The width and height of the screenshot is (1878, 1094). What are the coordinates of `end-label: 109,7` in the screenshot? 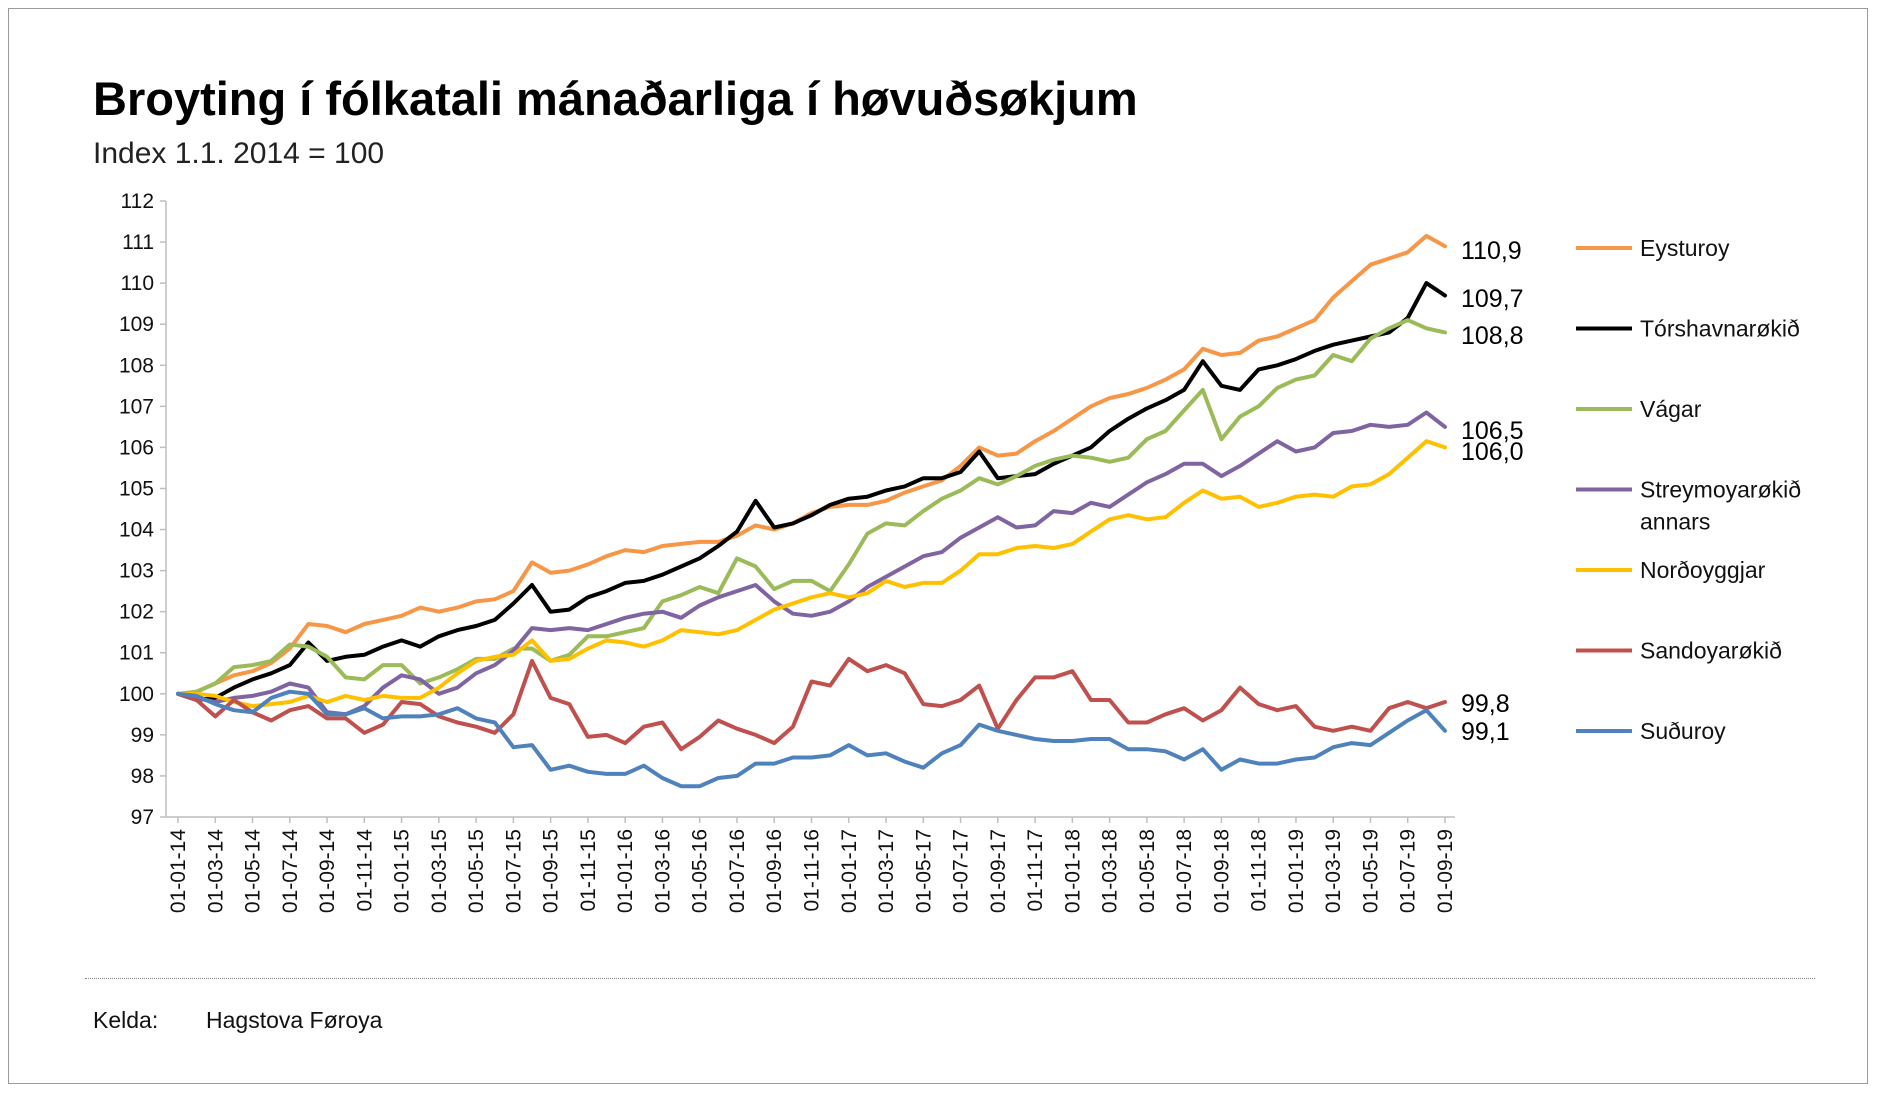 It's located at (1492, 299).